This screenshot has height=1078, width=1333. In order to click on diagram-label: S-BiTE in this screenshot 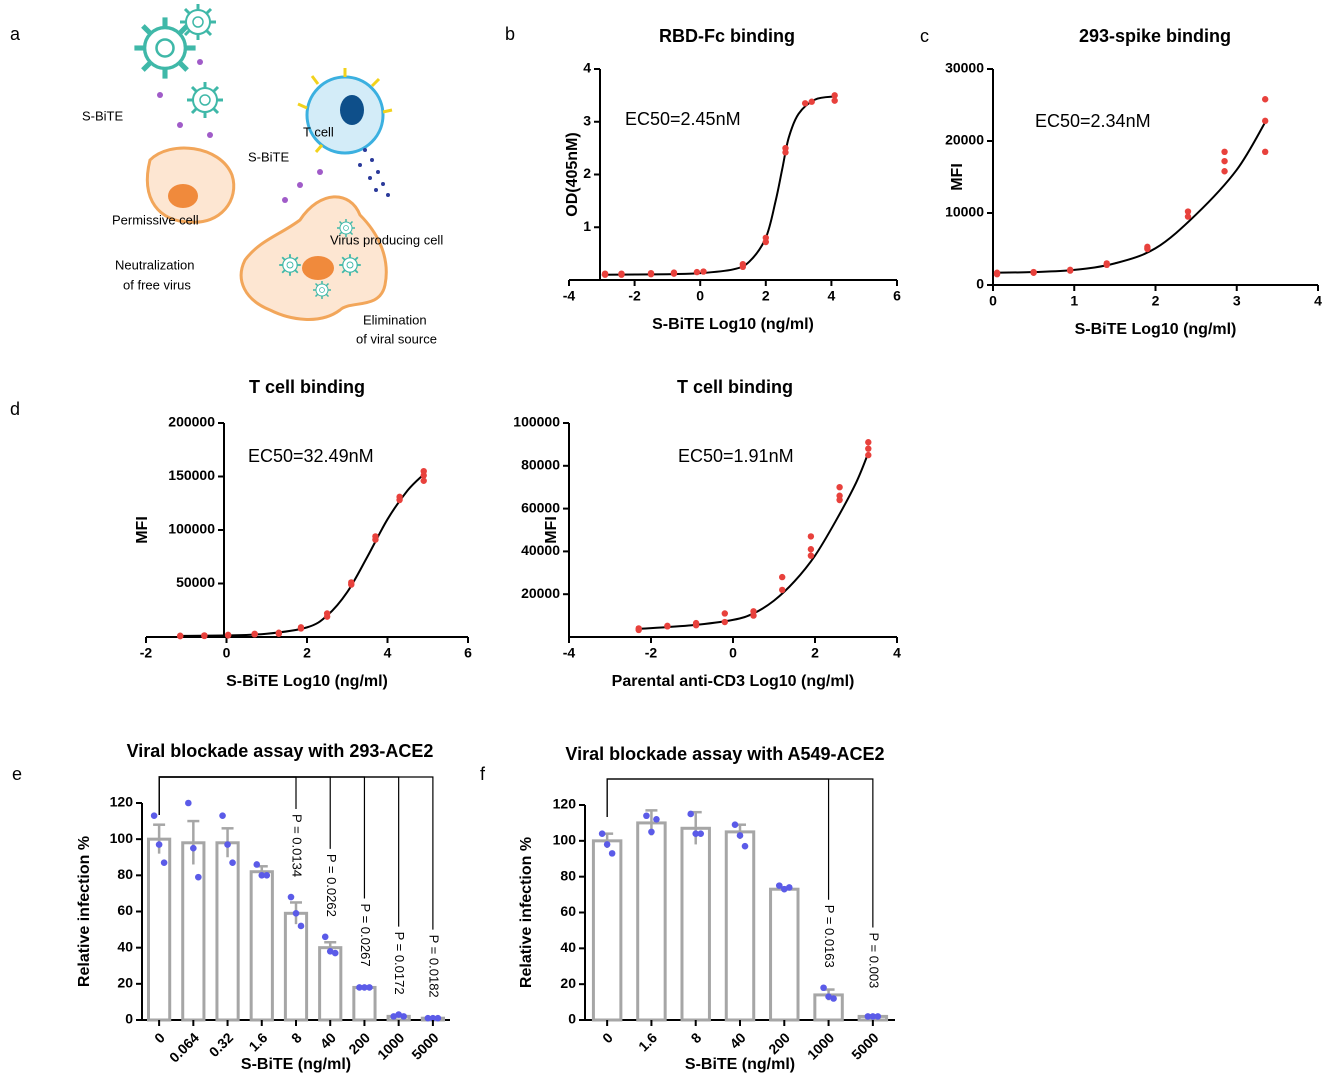, I will do `click(103, 115)`.